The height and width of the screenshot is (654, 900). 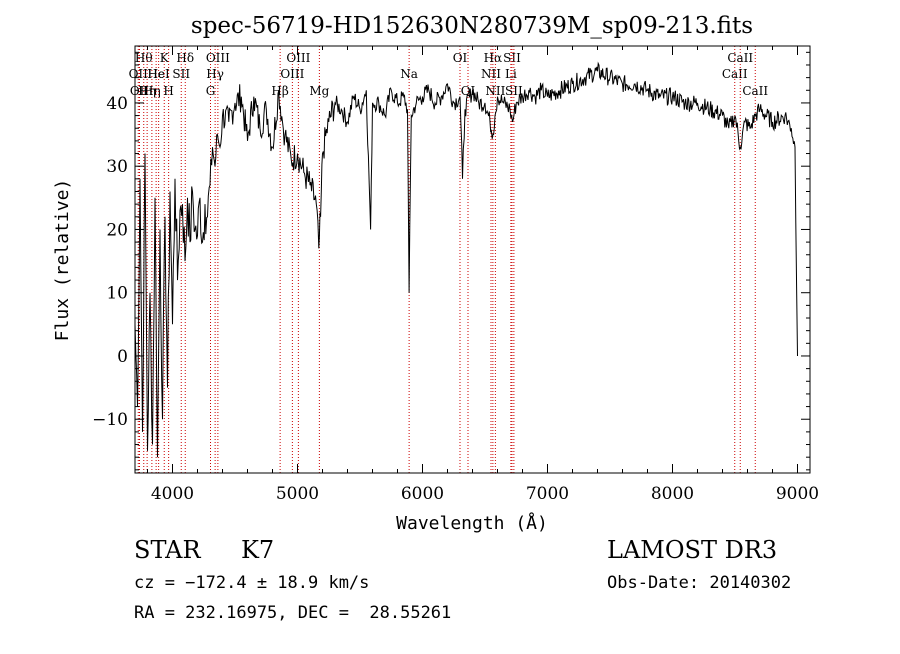 What do you see at coordinates (117, 104) in the screenshot?
I see `y-tick-label: 40` at bounding box center [117, 104].